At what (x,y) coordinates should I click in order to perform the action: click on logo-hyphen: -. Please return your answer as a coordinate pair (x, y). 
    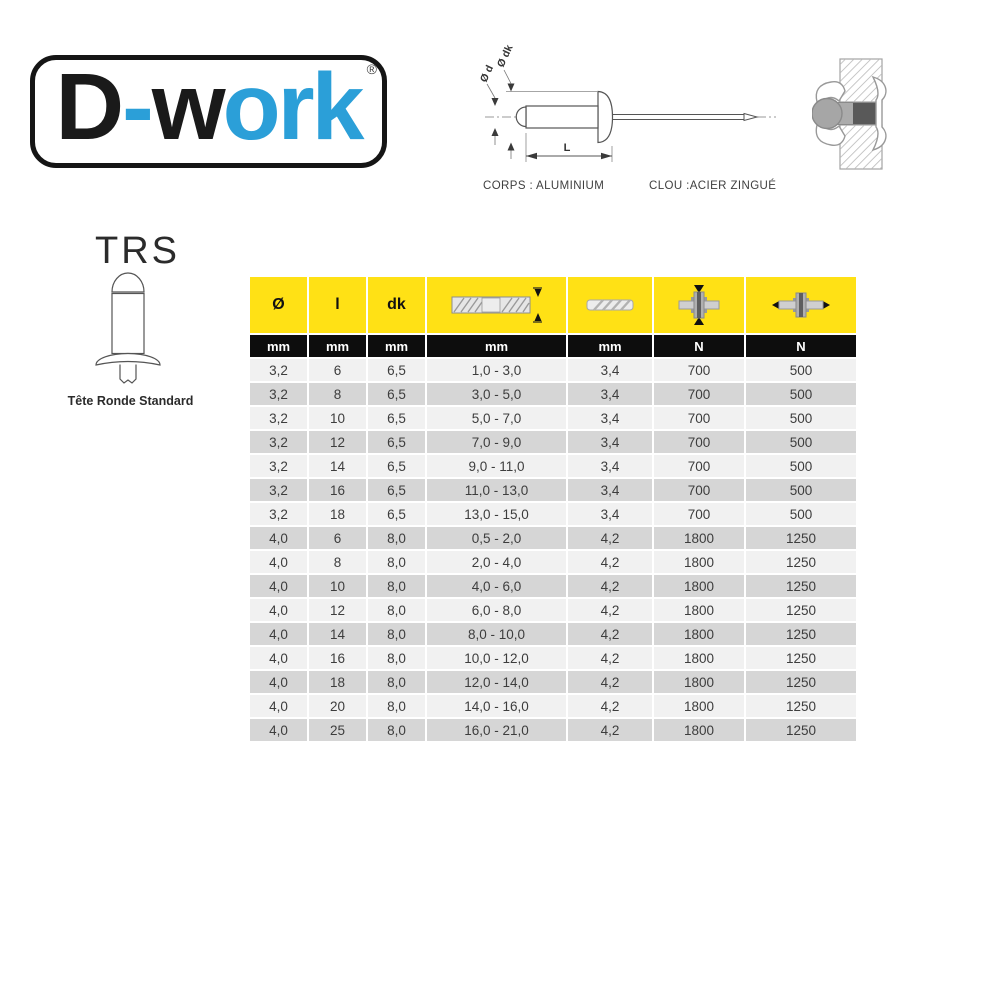
    Looking at the image, I should click on (138, 107).